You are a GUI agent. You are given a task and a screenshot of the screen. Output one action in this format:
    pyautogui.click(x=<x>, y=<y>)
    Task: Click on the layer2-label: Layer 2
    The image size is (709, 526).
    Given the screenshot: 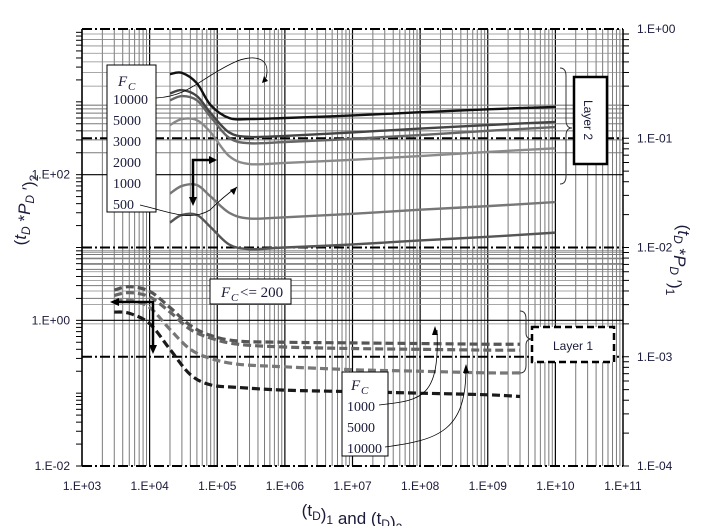 What is the action you would take?
    pyautogui.click(x=588, y=120)
    